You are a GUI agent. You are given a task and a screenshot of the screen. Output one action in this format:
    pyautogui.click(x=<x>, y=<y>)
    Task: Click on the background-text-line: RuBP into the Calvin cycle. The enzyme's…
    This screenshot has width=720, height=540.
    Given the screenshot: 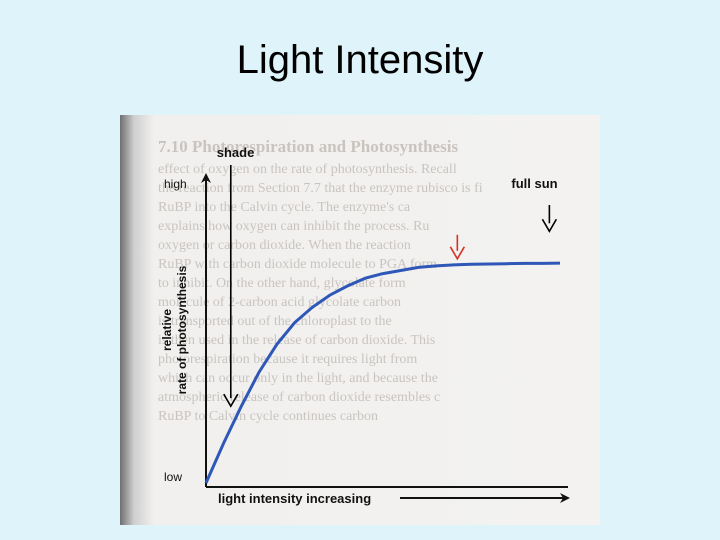 What is the action you would take?
    pyautogui.click(x=284, y=207)
    